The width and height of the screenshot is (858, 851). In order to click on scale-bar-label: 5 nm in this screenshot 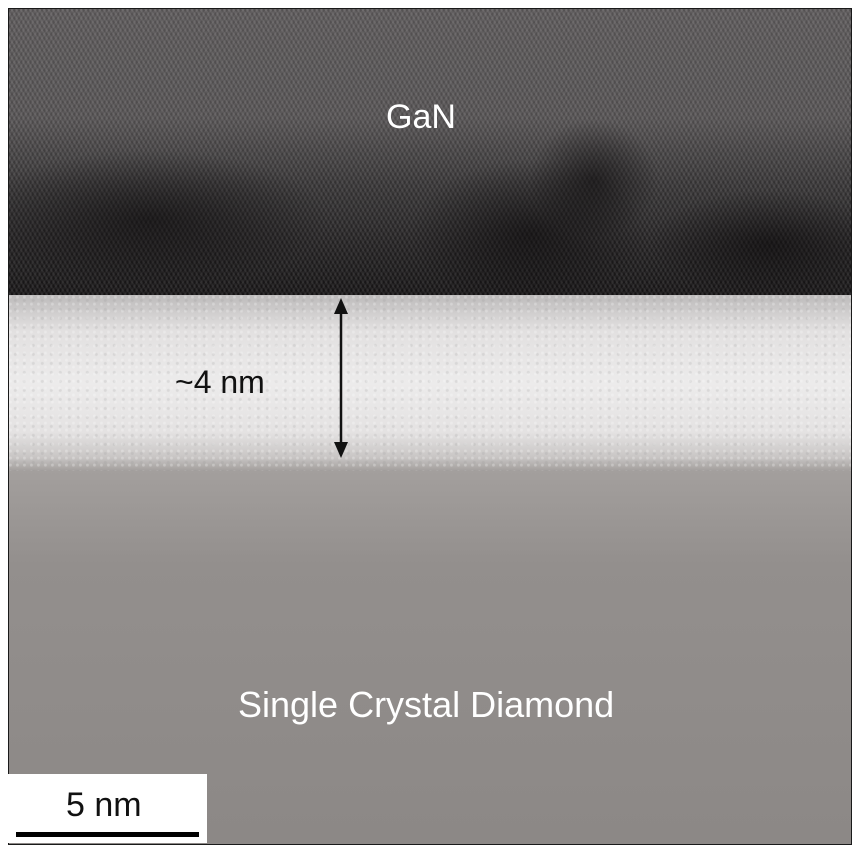, I will do `click(104, 805)`.